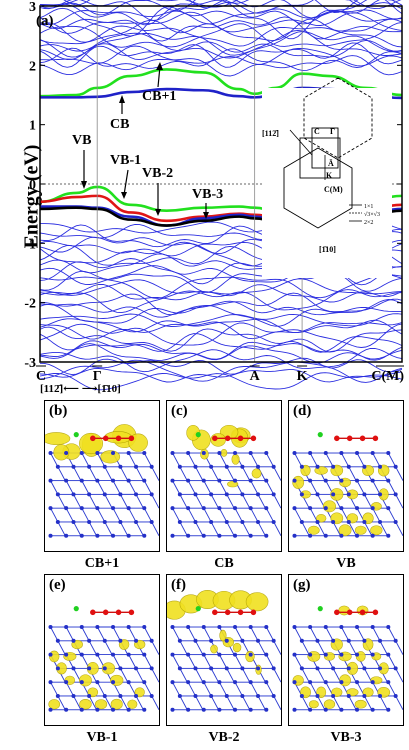 The width and height of the screenshot is (409, 750). What do you see at coordinates (32, 7) in the screenshot?
I see `y-tick-label: 3` at bounding box center [32, 7].